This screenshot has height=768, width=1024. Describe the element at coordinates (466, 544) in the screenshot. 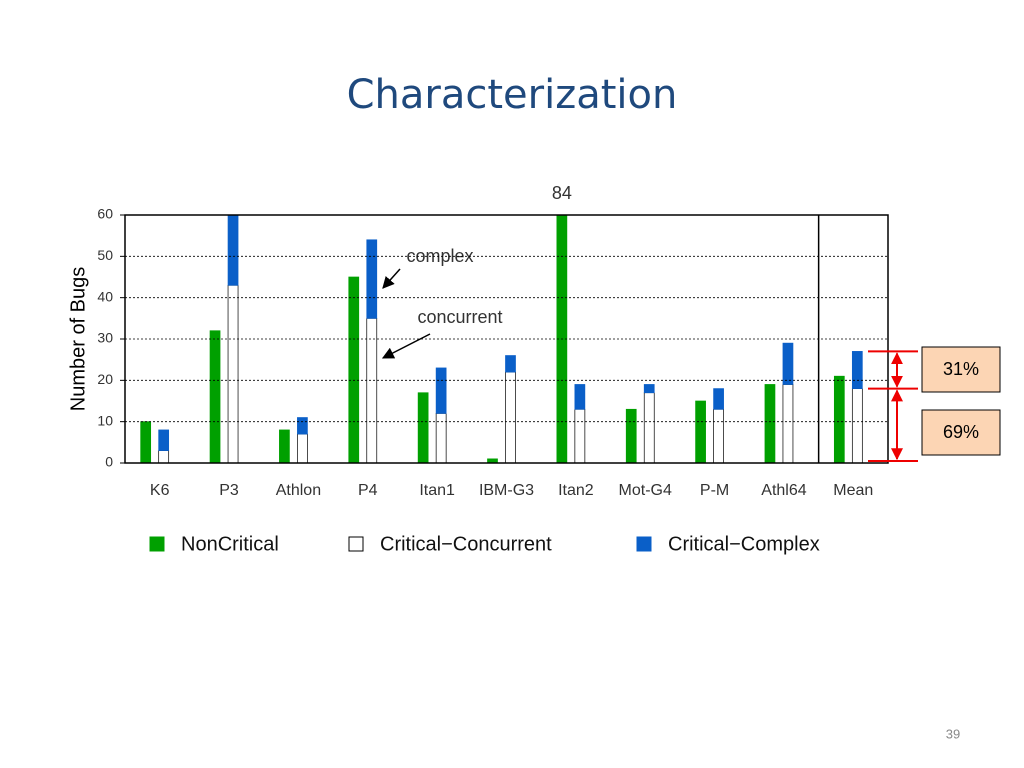

I see `legend-label: Critical−Concurrent` at that location.